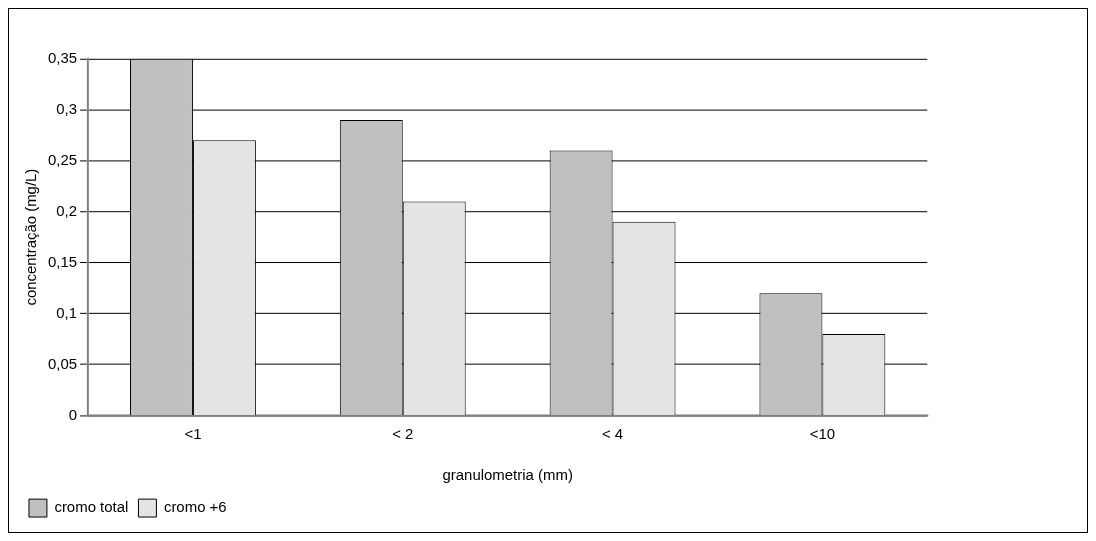  What do you see at coordinates (612, 434) in the screenshot?
I see `x-tick-label: < 4` at bounding box center [612, 434].